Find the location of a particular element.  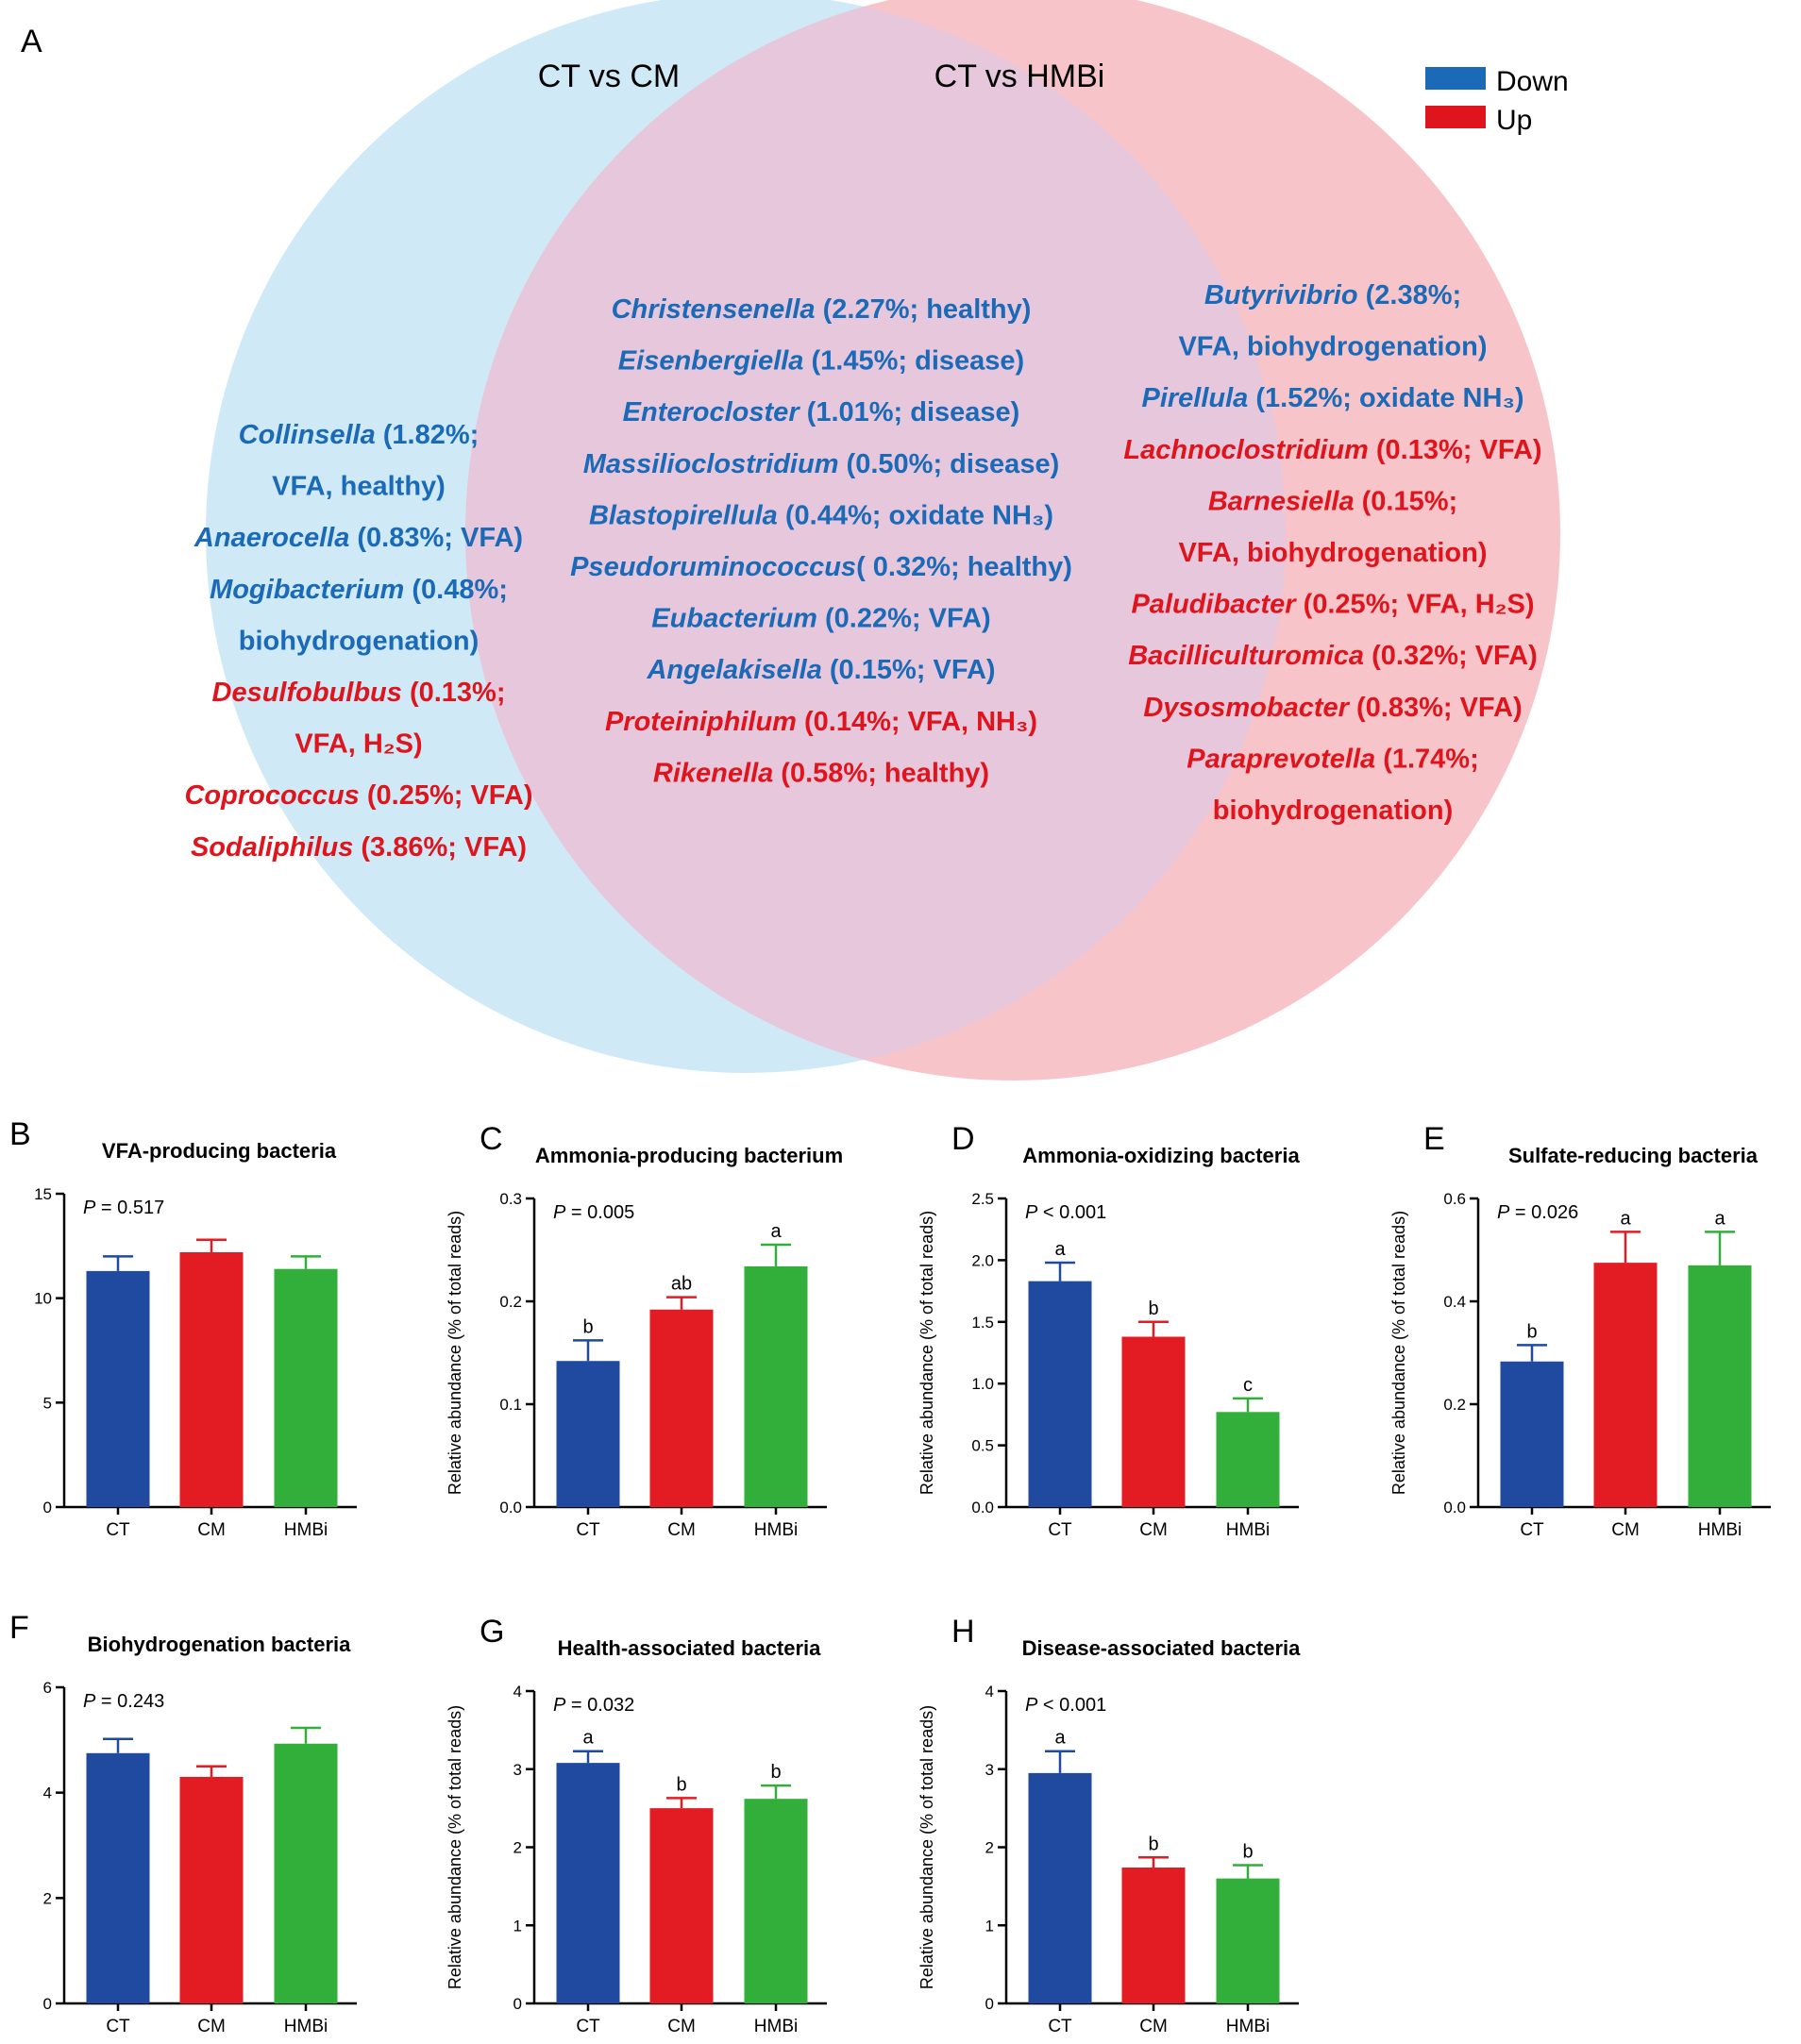

venn-middle-line: Proteiniphilum (0.14%; VFA, NH₃) is located at coordinates (821, 722).